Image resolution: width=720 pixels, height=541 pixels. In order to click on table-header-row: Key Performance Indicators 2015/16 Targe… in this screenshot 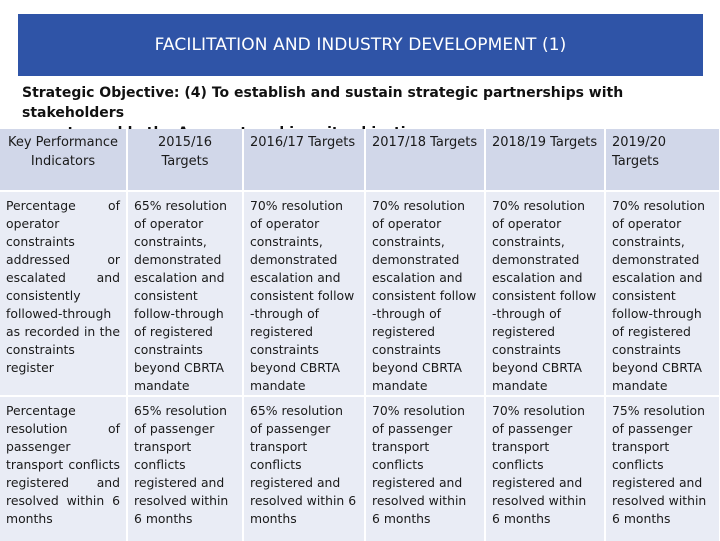, I will do `click(360, 160)`.